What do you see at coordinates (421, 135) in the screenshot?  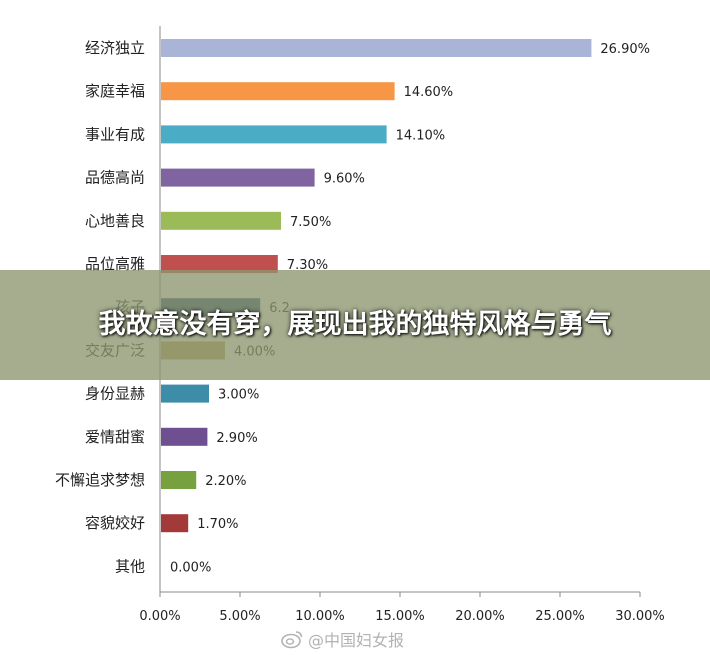 I see `data-label: 14.10%` at bounding box center [421, 135].